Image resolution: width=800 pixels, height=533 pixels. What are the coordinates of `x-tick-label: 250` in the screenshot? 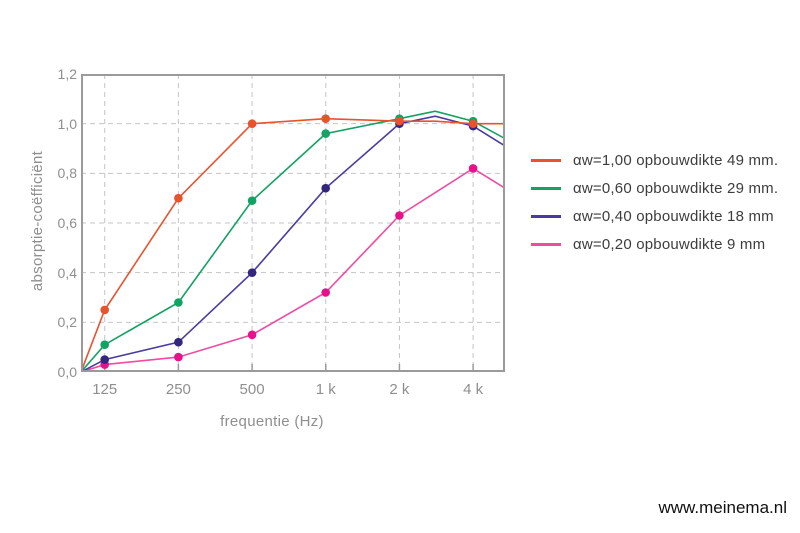 It's located at (178, 389).